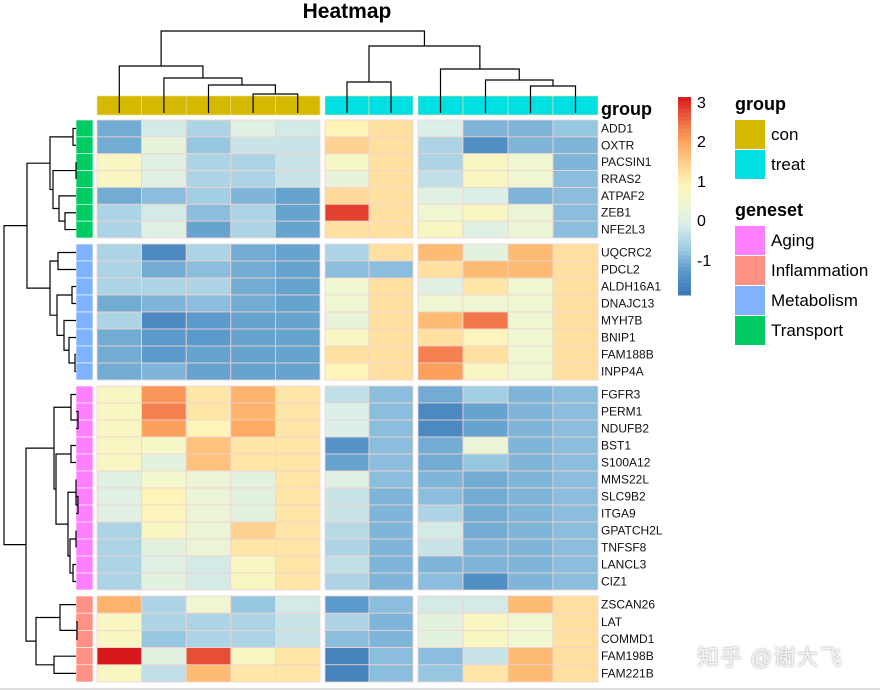 Image resolution: width=880 pixels, height=690 pixels. What do you see at coordinates (624, 565) in the screenshot?
I see `gene-label: LANCL3` at bounding box center [624, 565].